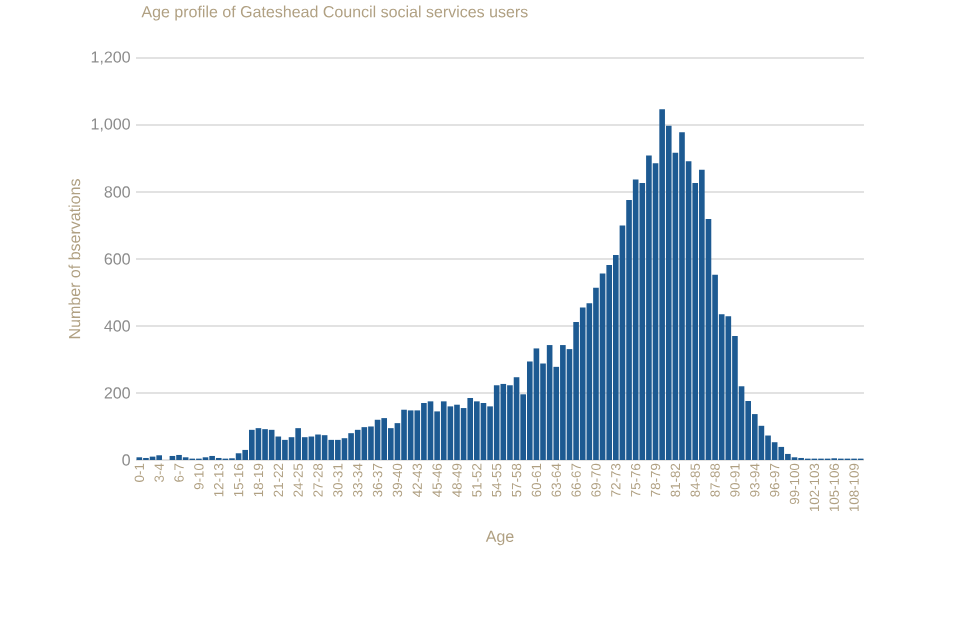 Image resolution: width=960 pixels, height=640 pixels. Describe the element at coordinates (126, 460) in the screenshot. I see `y-tick-label: 0` at that location.